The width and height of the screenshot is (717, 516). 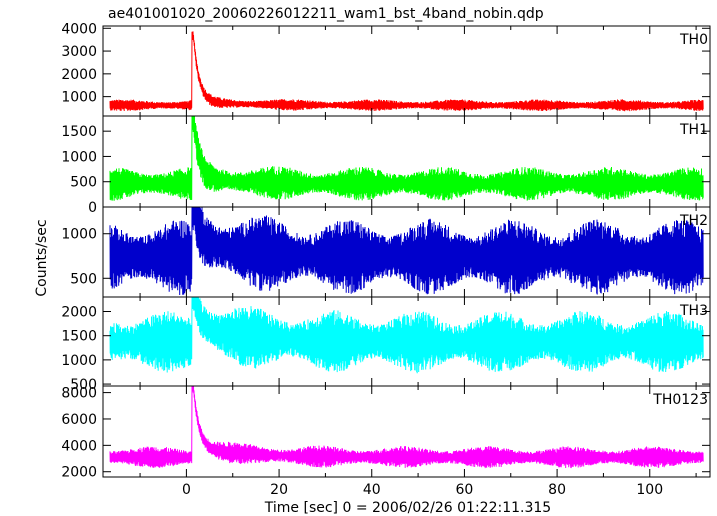 What do you see at coordinates (79, 420) in the screenshot?
I see `y-tick-label: 6000` at bounding box center [79, 420].